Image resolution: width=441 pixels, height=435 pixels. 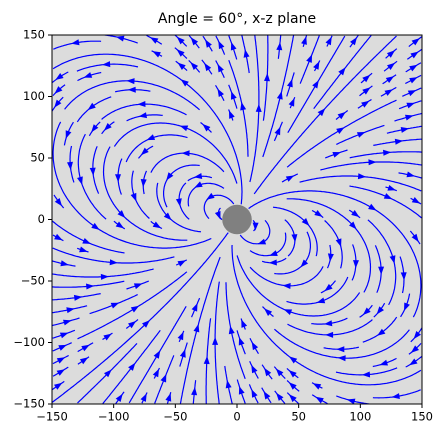 I want to click on x-tick-label: 100, so click(x=360, y=417).